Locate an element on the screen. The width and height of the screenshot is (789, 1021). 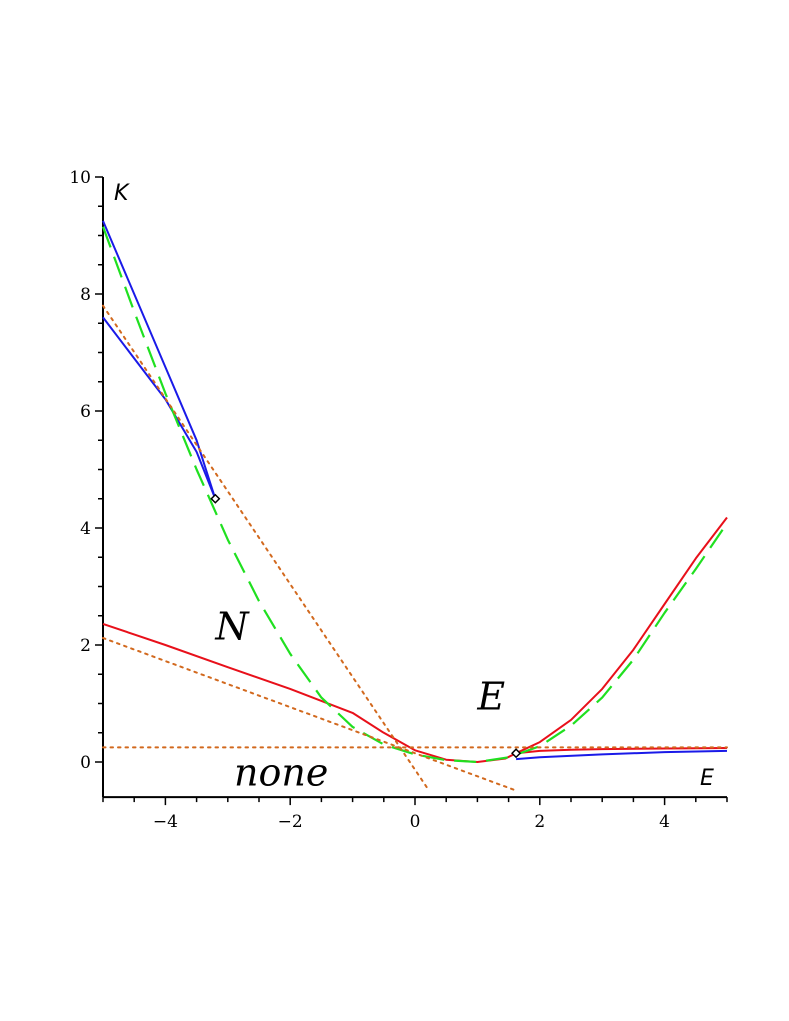
marker-layer is located at coordinates (366, 626).